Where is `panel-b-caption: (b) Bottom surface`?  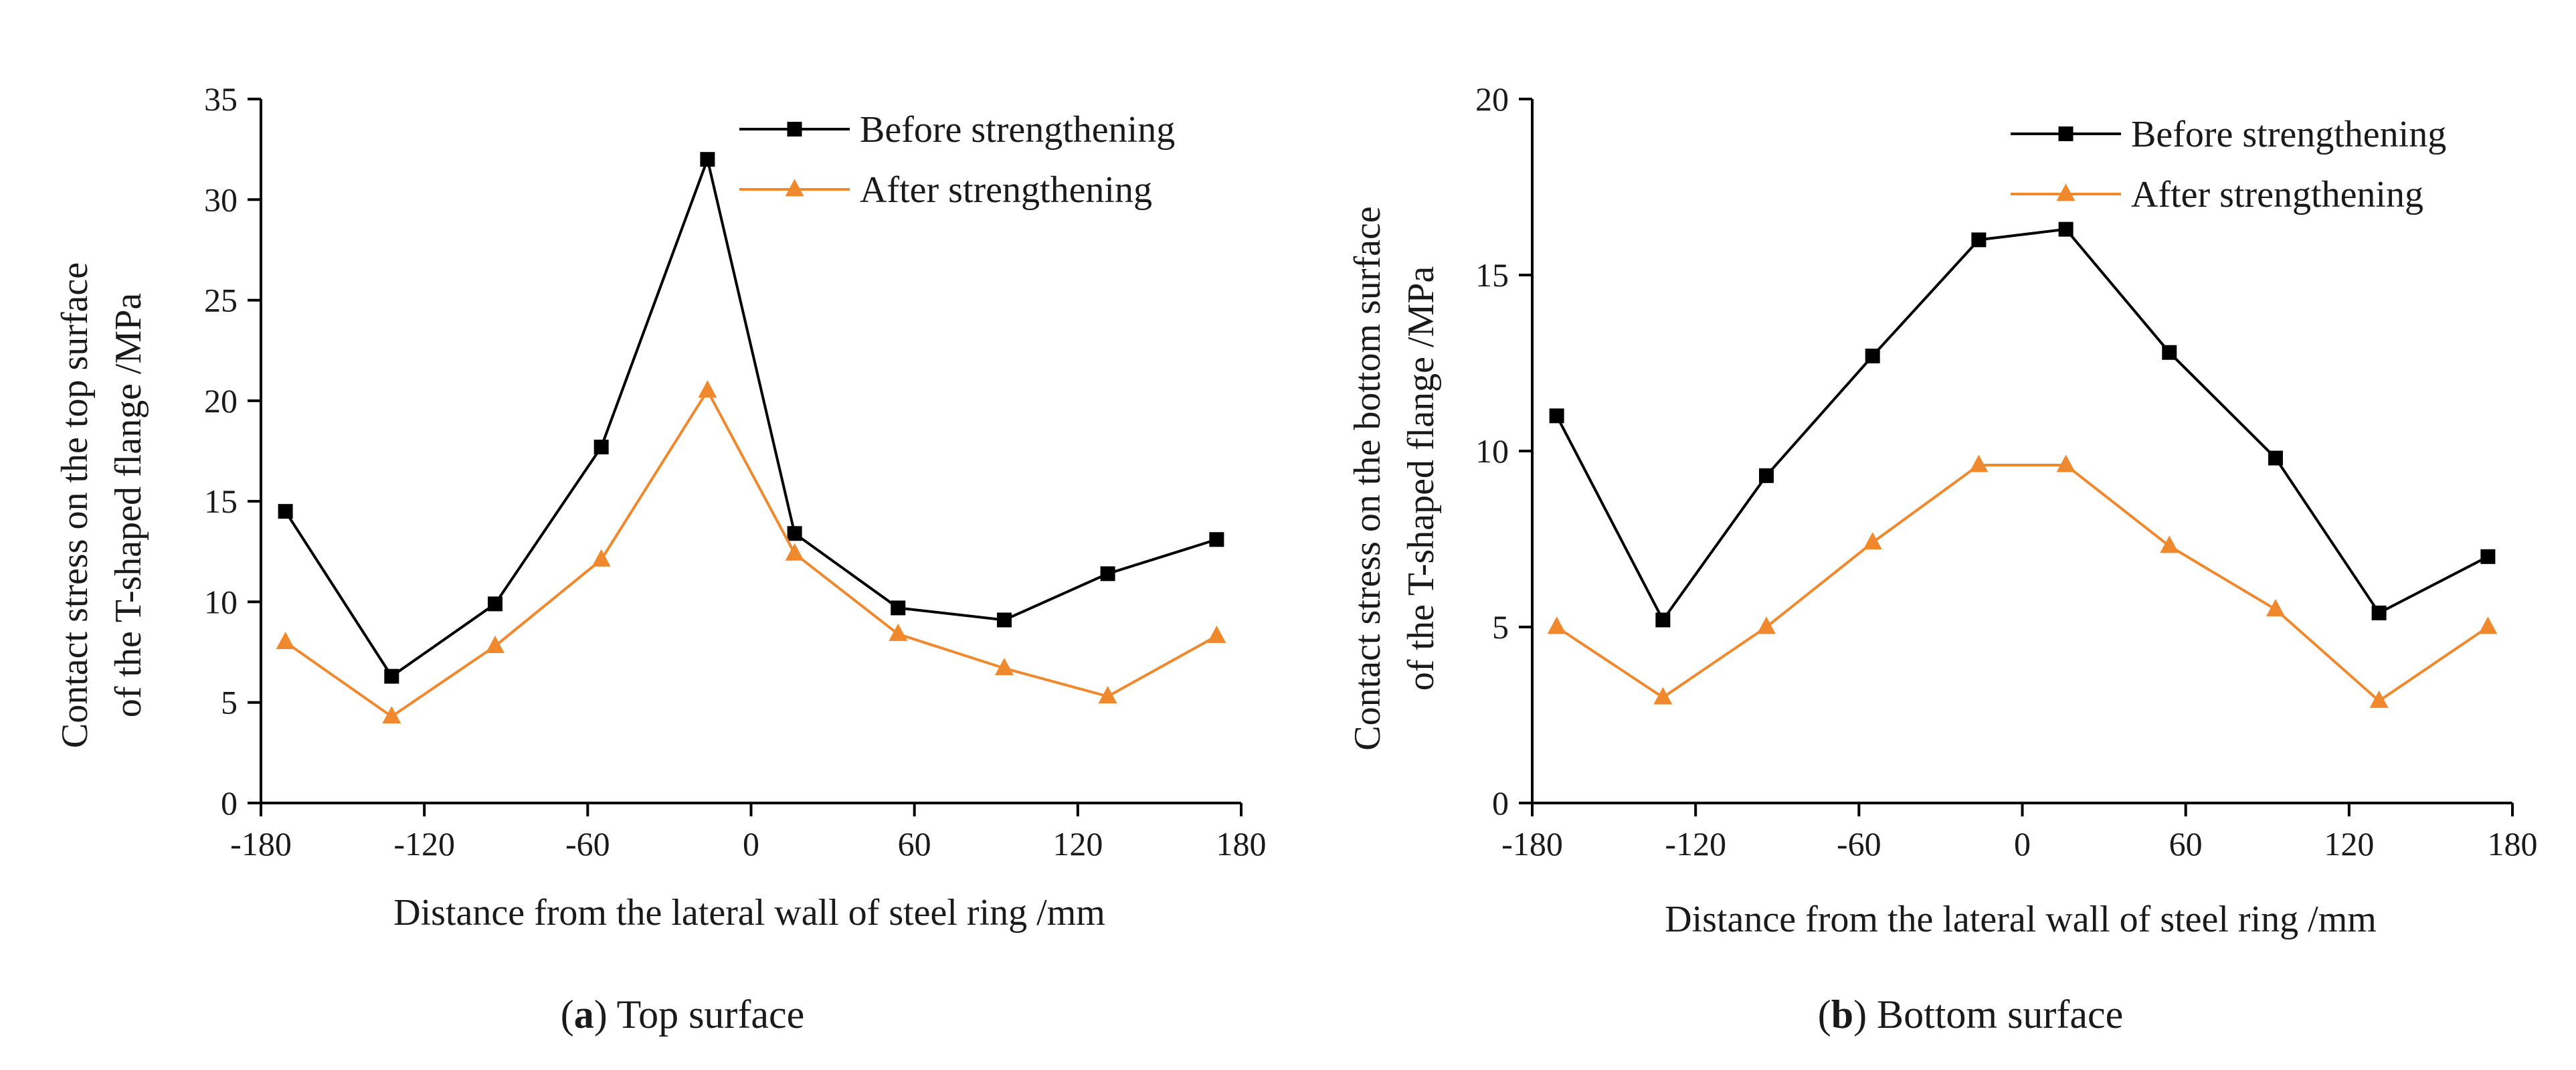
panel-b-caption: (b) Bottom surface is located at coordinates (1971, 1014).